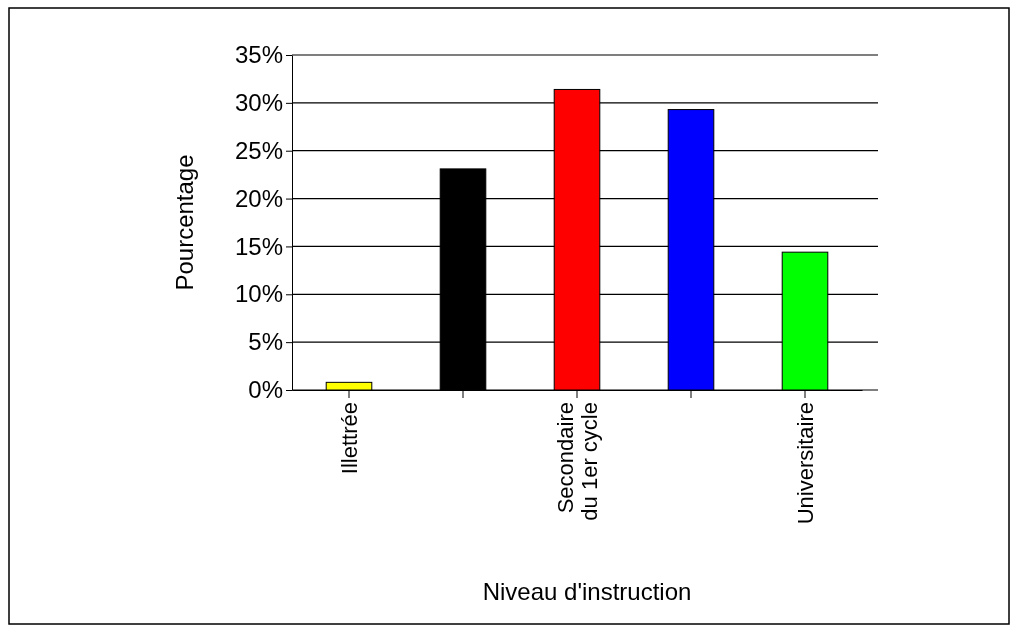 The image size is (1018, 632). I want to click on y-tick-label: 5%, so click(265, 342).